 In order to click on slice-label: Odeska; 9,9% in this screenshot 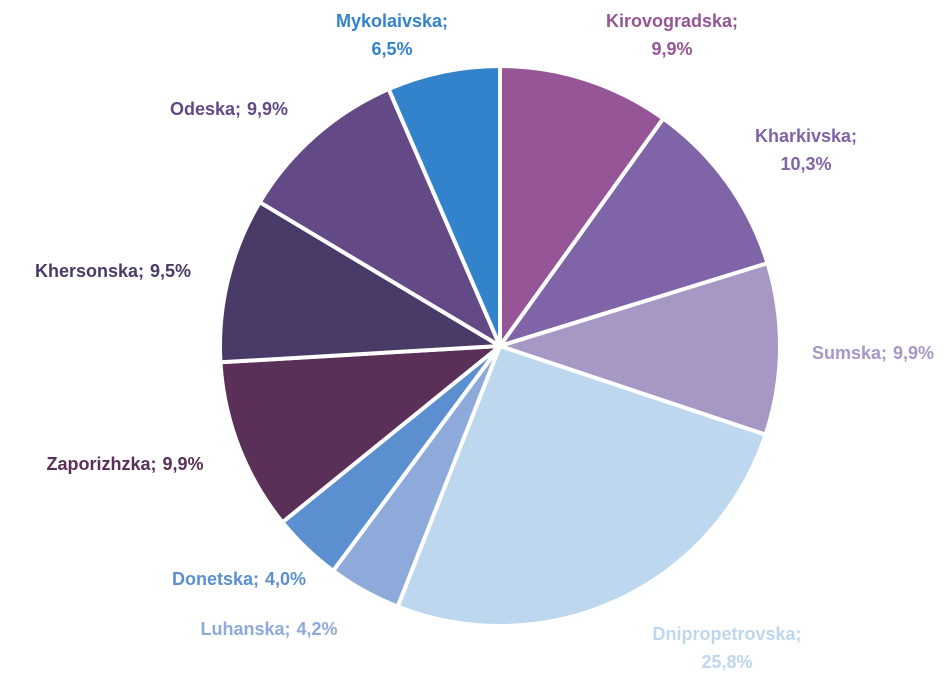, I will do `click(229, 109)`.